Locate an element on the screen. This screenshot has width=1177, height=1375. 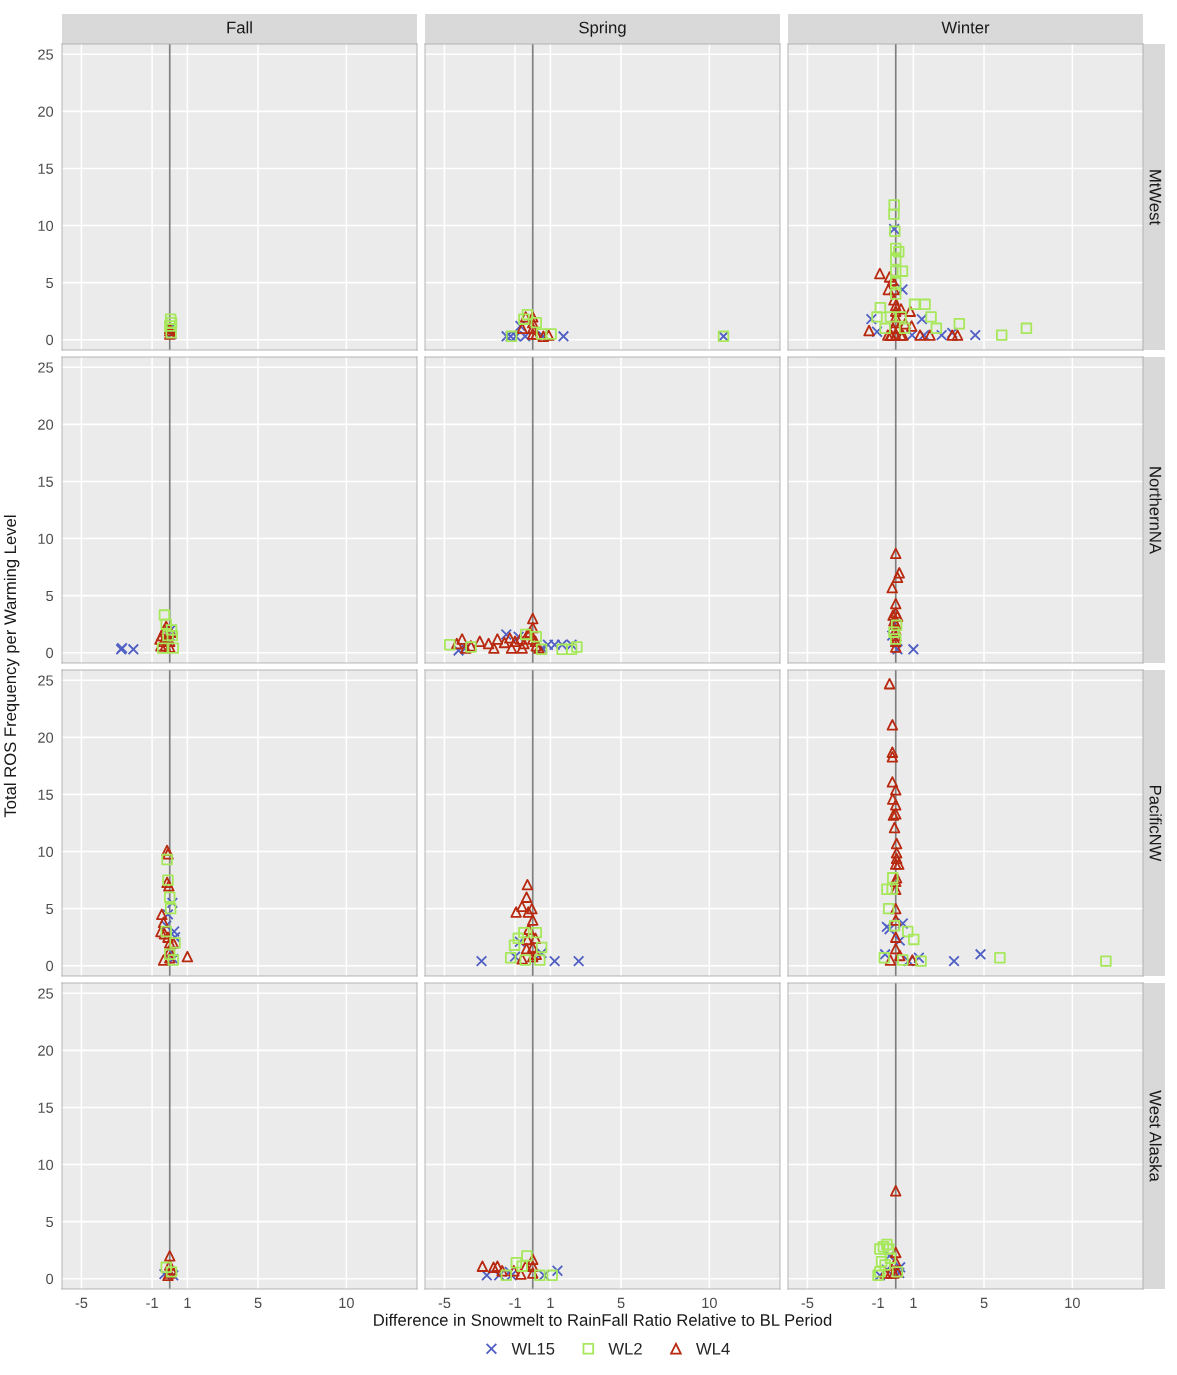
y2-axis-title: NorthernNA is located at coordinates (1155, 510).